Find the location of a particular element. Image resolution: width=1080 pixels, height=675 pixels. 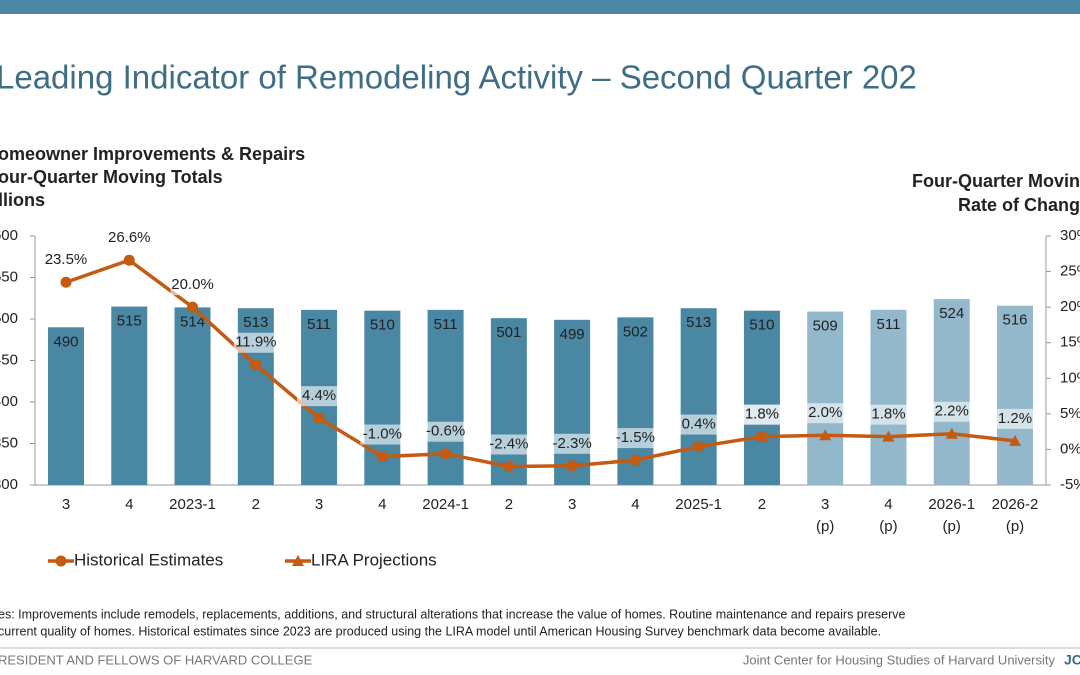

bar-value-label: 490 is located at coordinates (65, 341).